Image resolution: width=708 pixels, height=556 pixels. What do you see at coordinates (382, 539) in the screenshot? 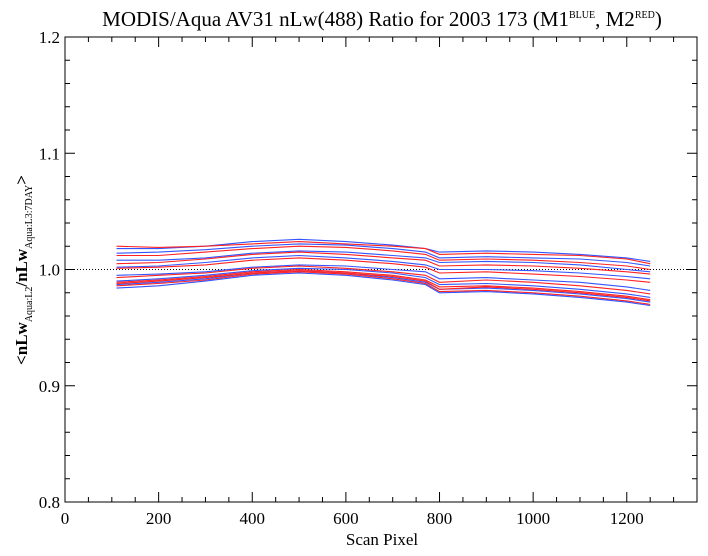
I see `x-axis-title: Scan Pixel` at bounding box center [382, 539].